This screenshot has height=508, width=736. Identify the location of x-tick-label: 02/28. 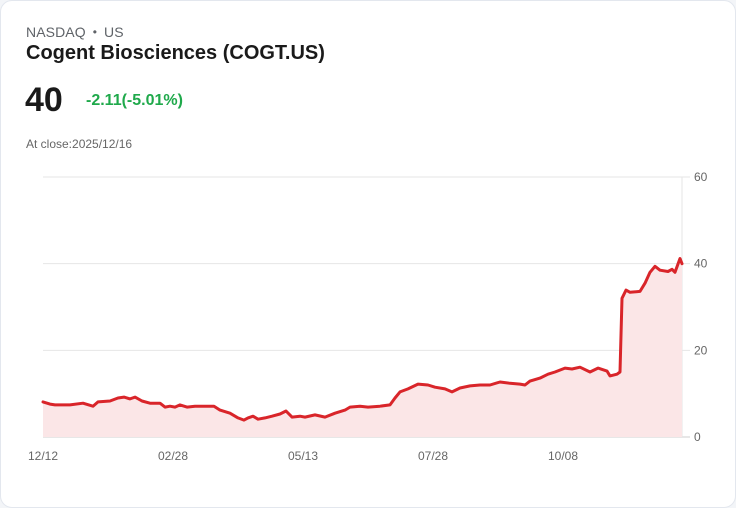
(173, 456).